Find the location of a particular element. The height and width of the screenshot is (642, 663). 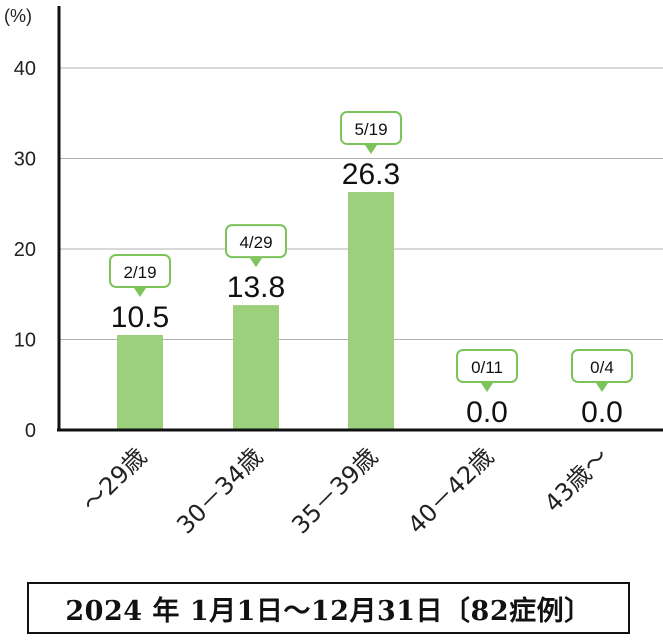

category-labels: ～29歳 30－34歳 35－39歳 40－42歳 43歳～ is located at coordinates (345, 490).